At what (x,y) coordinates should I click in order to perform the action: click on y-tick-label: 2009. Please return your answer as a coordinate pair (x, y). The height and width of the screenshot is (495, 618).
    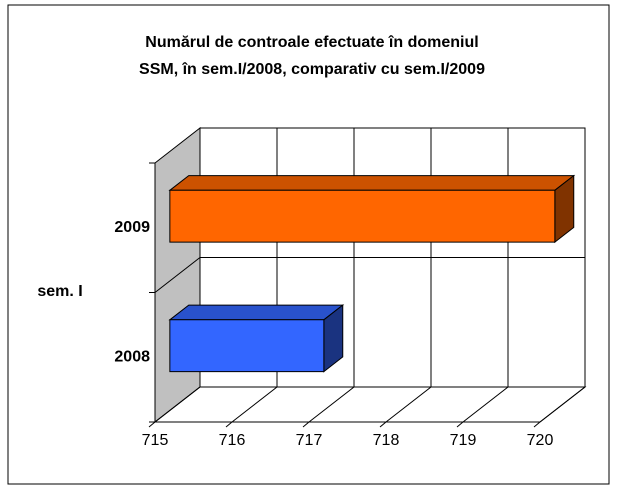
    Looking at the image, I should click on (132, 227).